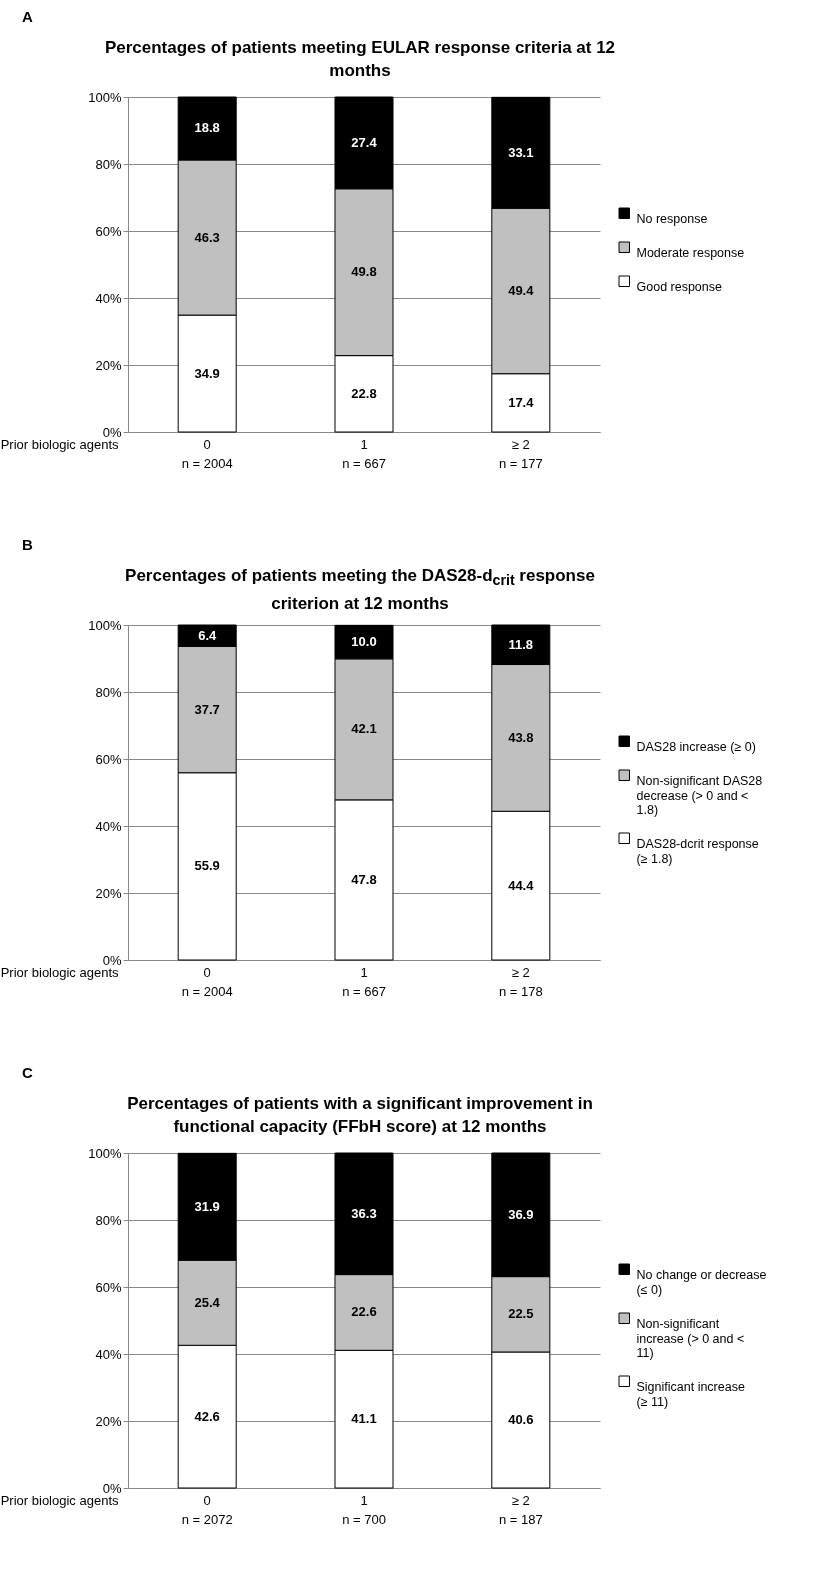  Describe the element at coordinates (27, 1072) in the screenshot. I see `text: C` at that location.